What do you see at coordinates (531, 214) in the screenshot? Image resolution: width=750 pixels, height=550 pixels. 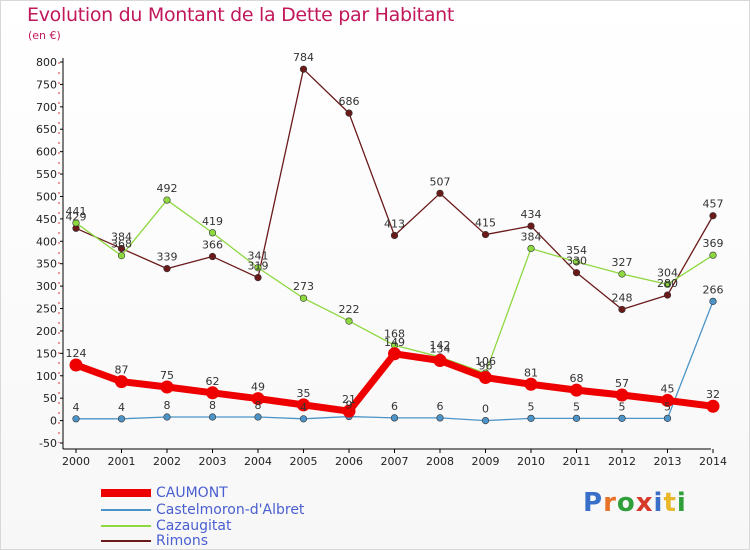 I see `data-label: 434` at bounding box center [531, 214].